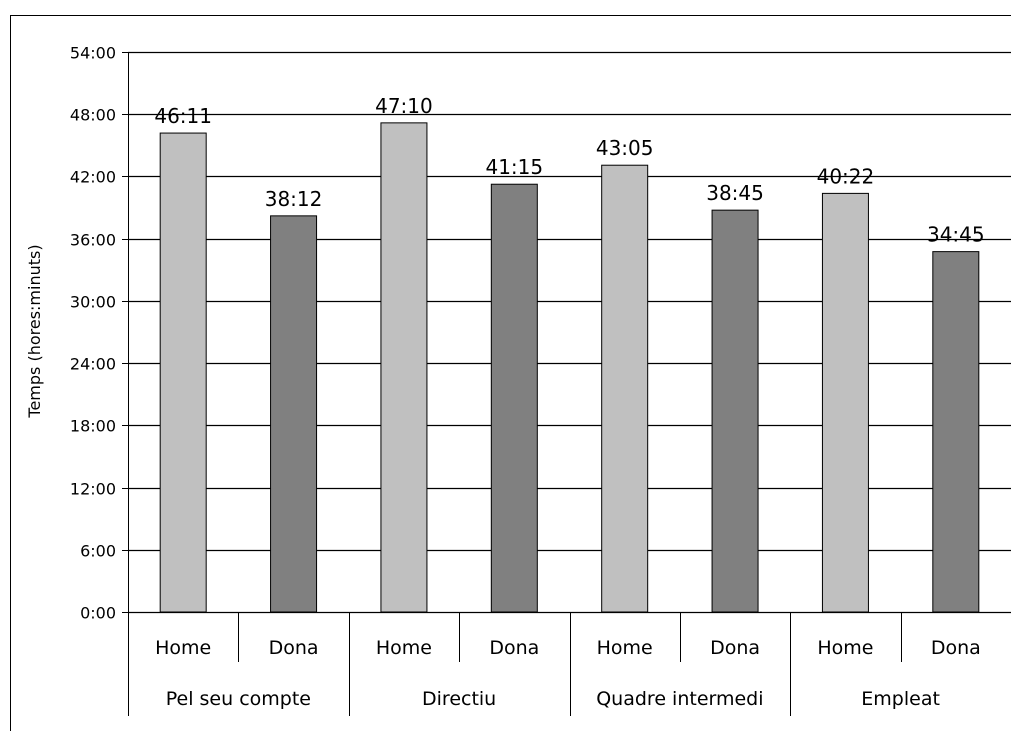 This screenshot has width=1011, height=731. What do you see at coordinates (679, 699) in the screenshot?
I see `group-label: Quadre intermedi` at bounding box center [679, 699].